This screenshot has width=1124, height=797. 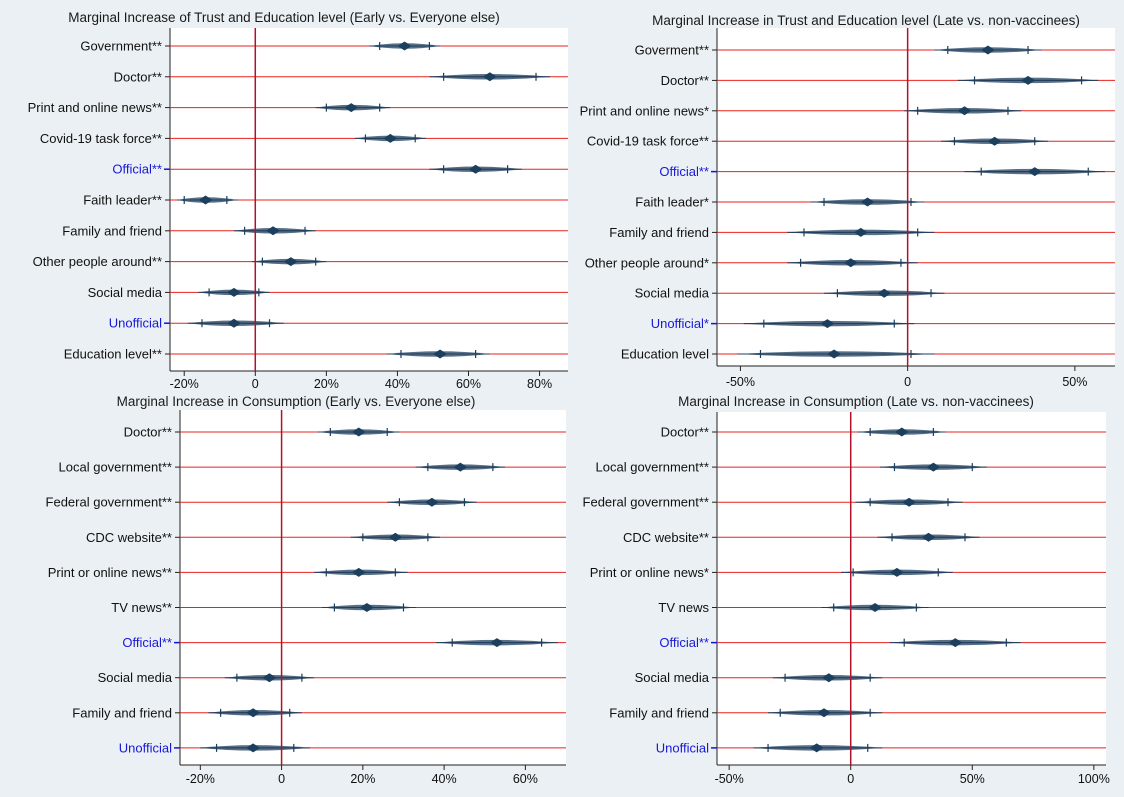 What do you see at coordinates (141, 607) in the screenshot?
I see `row-label: TV news**` at bounding box center [141, 607].